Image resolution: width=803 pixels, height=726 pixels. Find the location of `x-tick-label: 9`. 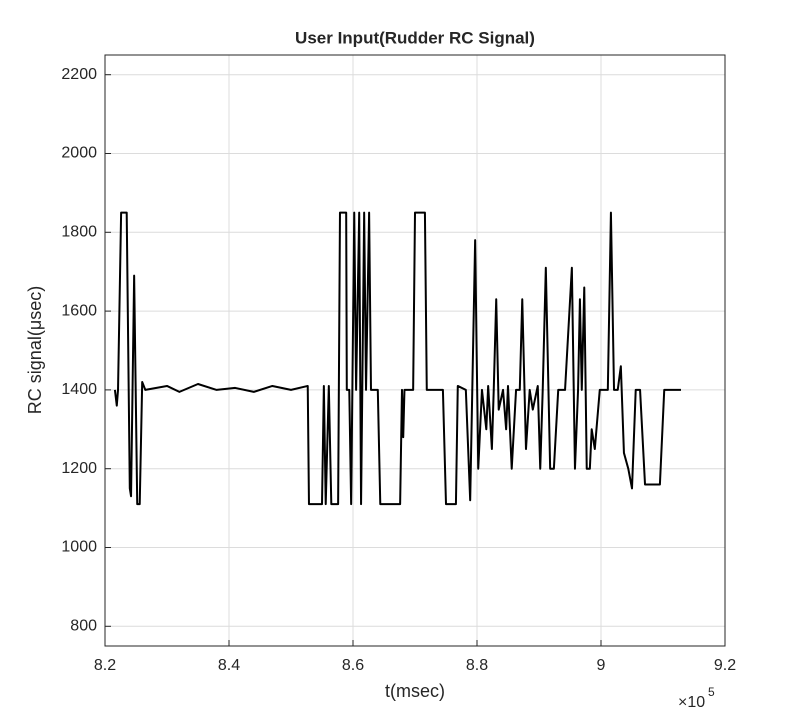

x-tick-label: 9 is located at coordinates (601, 665).